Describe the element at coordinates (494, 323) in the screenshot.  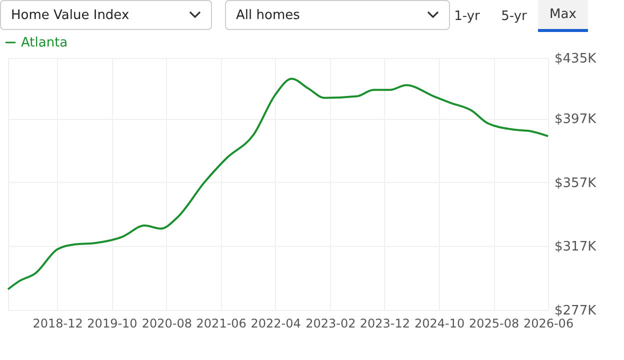
I see `x-tick-label: 2025-08` at that location.